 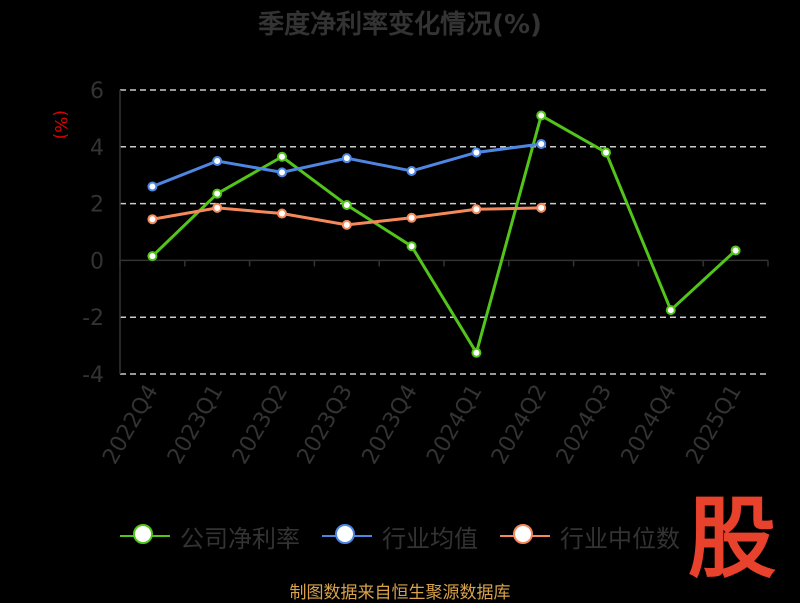 I want to click on legend-item: 行业均值, so click(x=400, y=536).